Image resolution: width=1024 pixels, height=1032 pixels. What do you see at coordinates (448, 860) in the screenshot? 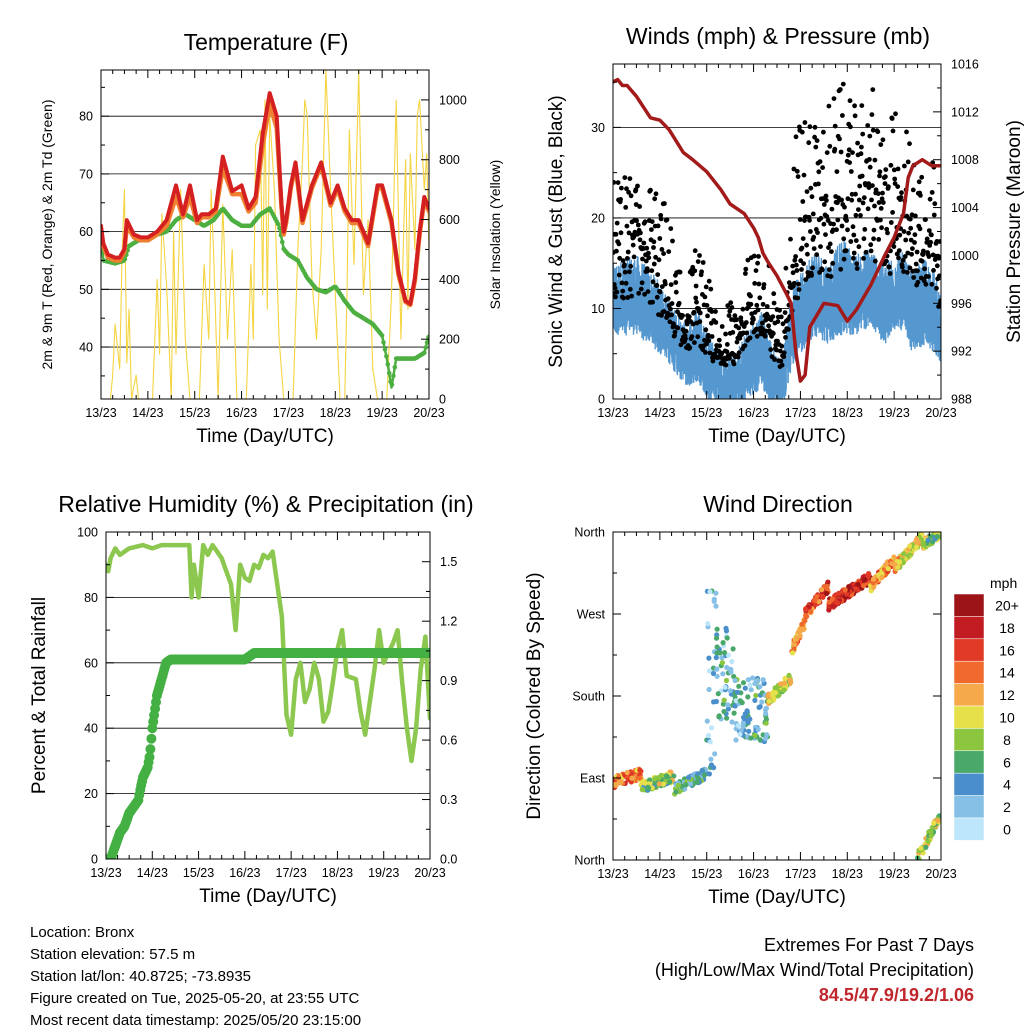
I see `y-tick-label-right: 0.0` at bounding box center [448, 860].